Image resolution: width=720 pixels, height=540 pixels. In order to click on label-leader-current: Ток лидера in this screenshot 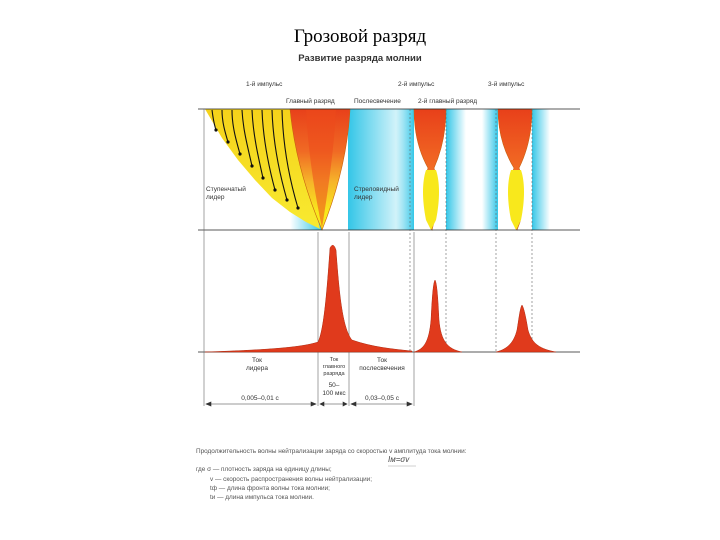, I will do `click(257, 365)`.